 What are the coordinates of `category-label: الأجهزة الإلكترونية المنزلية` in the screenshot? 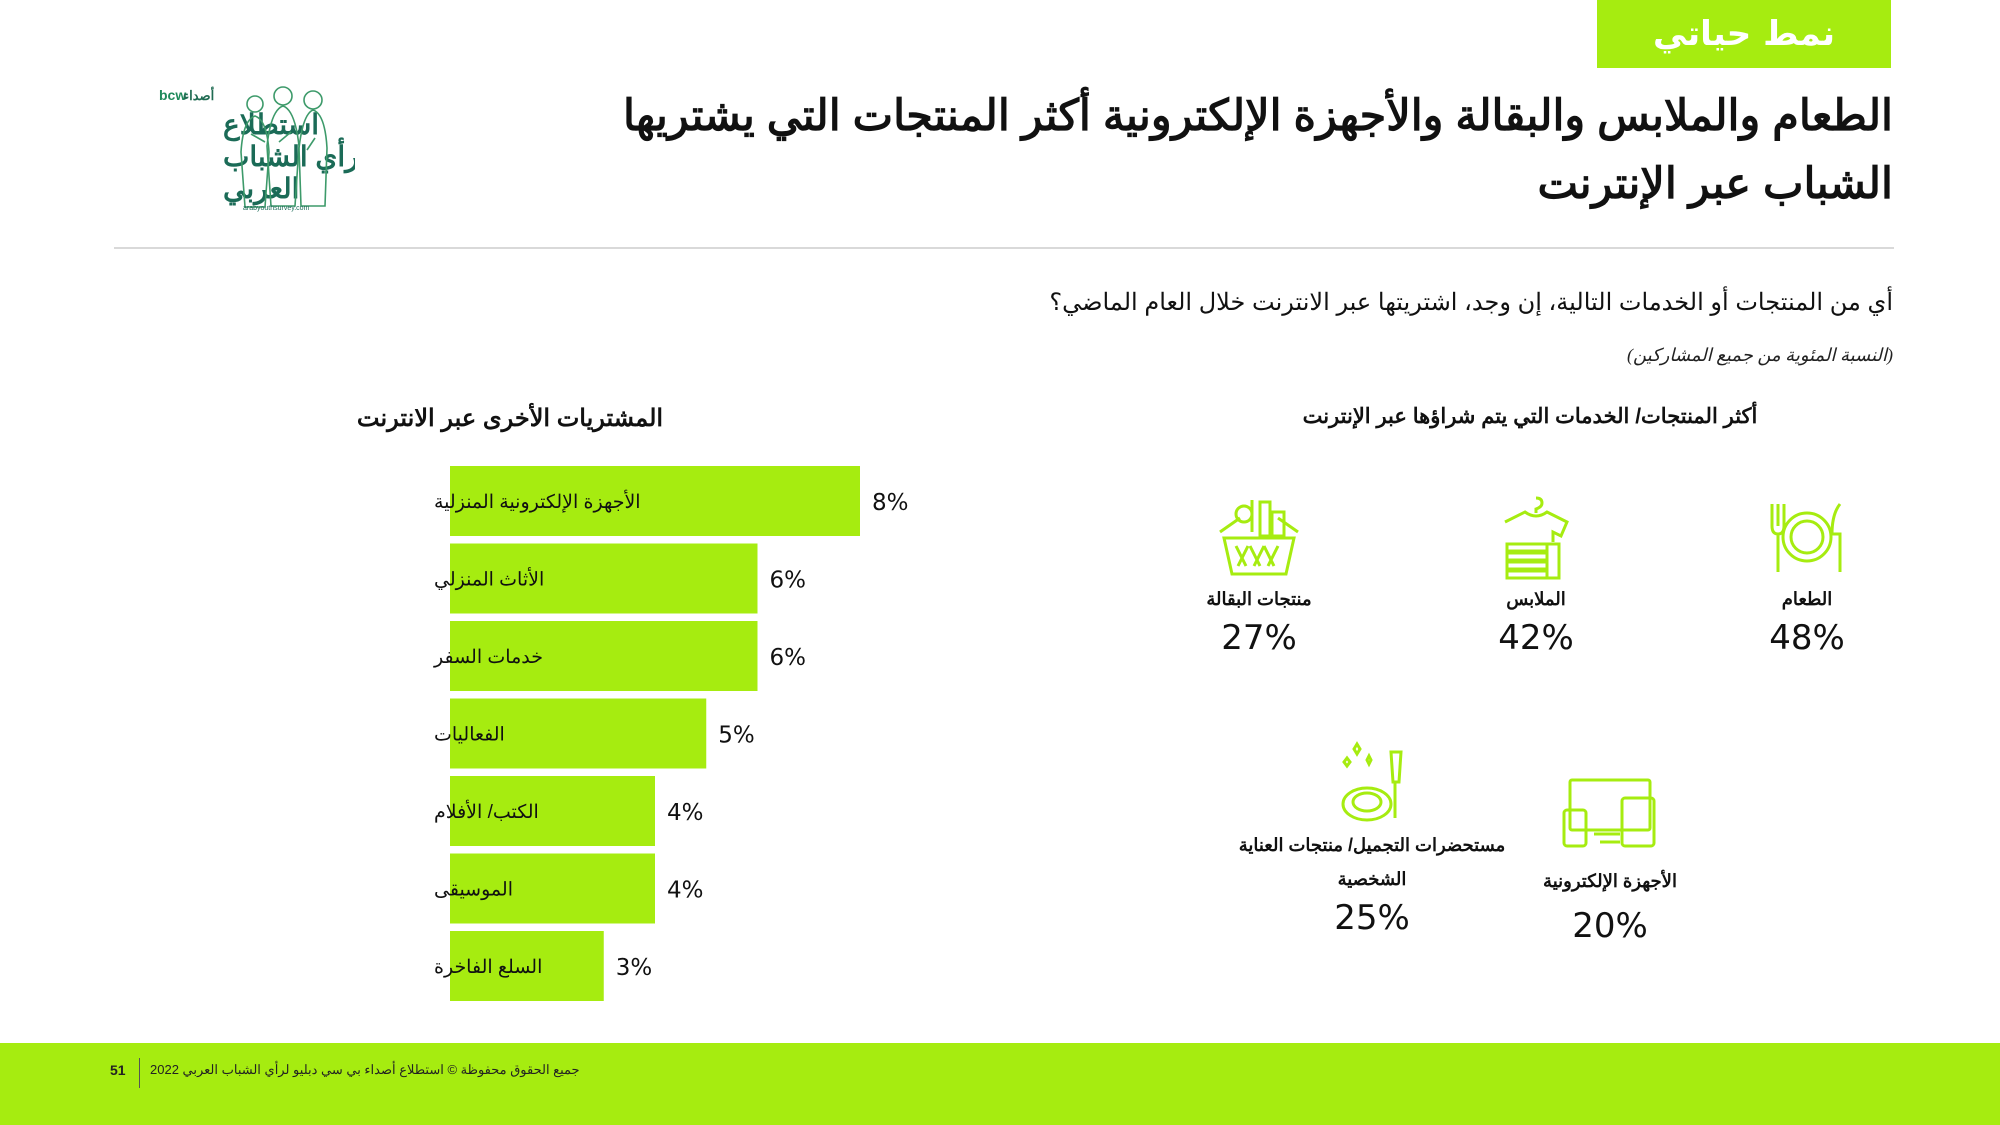 It's located at (537, 501).